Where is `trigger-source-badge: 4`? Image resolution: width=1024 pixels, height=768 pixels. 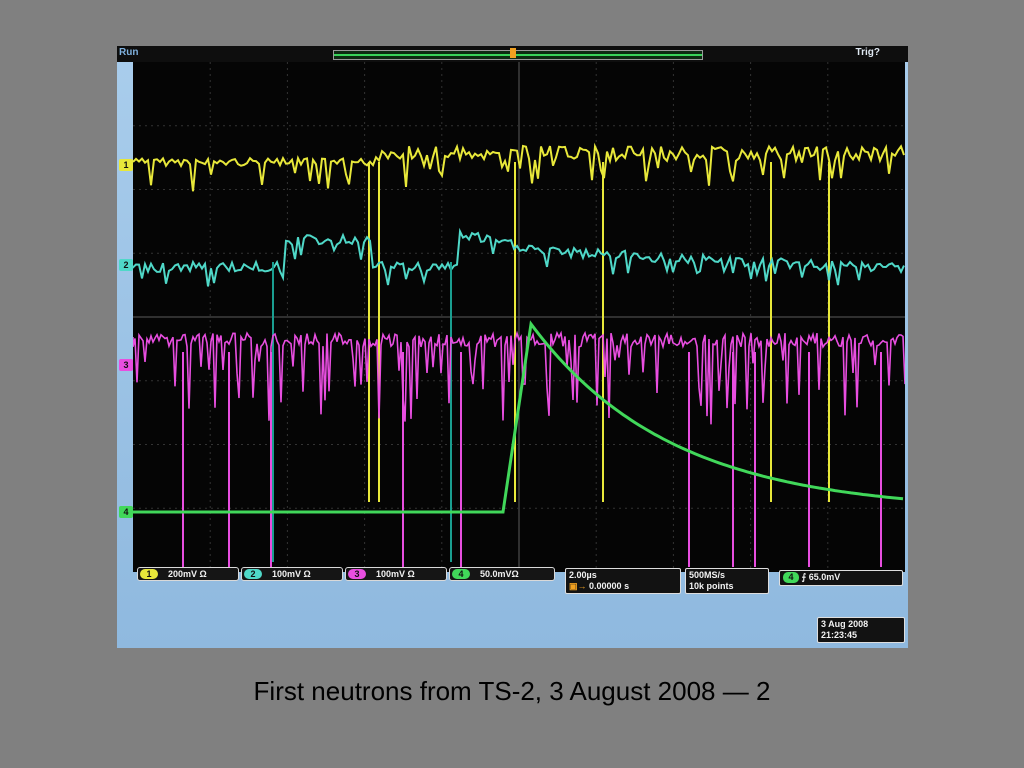
trigger-source-badge: 4 is located at coordinates (791, 577).